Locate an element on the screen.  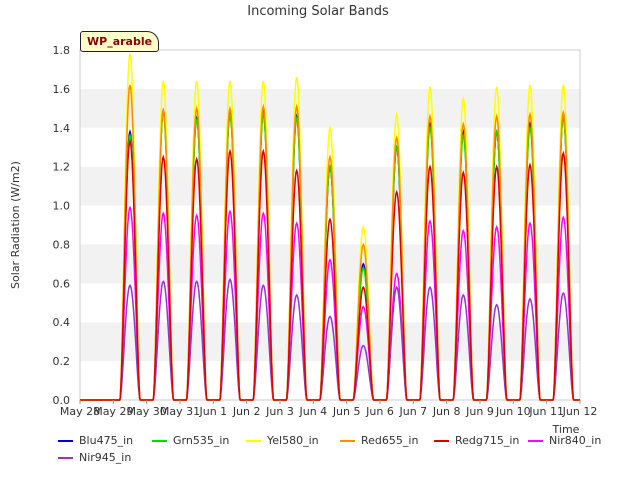
y-tick-label: 1.0 is located at coordinates (62, 206).